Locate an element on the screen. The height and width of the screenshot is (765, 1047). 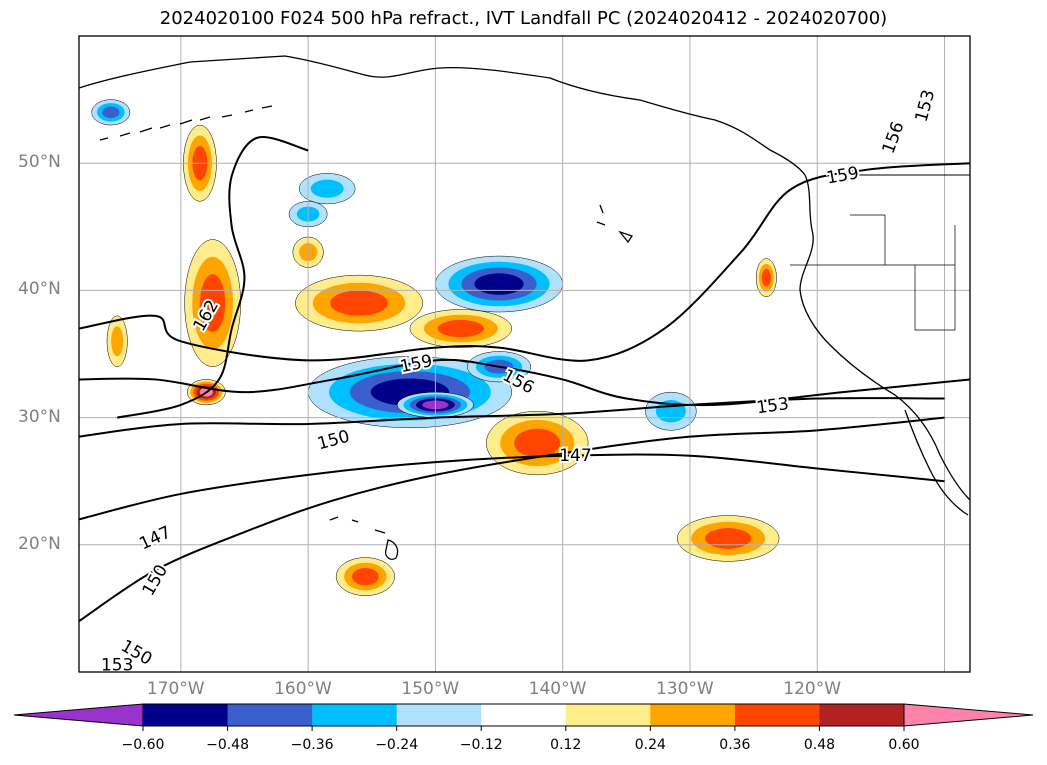
colorbar-tick-label: 0.60 is located at coordinates (904, 745).